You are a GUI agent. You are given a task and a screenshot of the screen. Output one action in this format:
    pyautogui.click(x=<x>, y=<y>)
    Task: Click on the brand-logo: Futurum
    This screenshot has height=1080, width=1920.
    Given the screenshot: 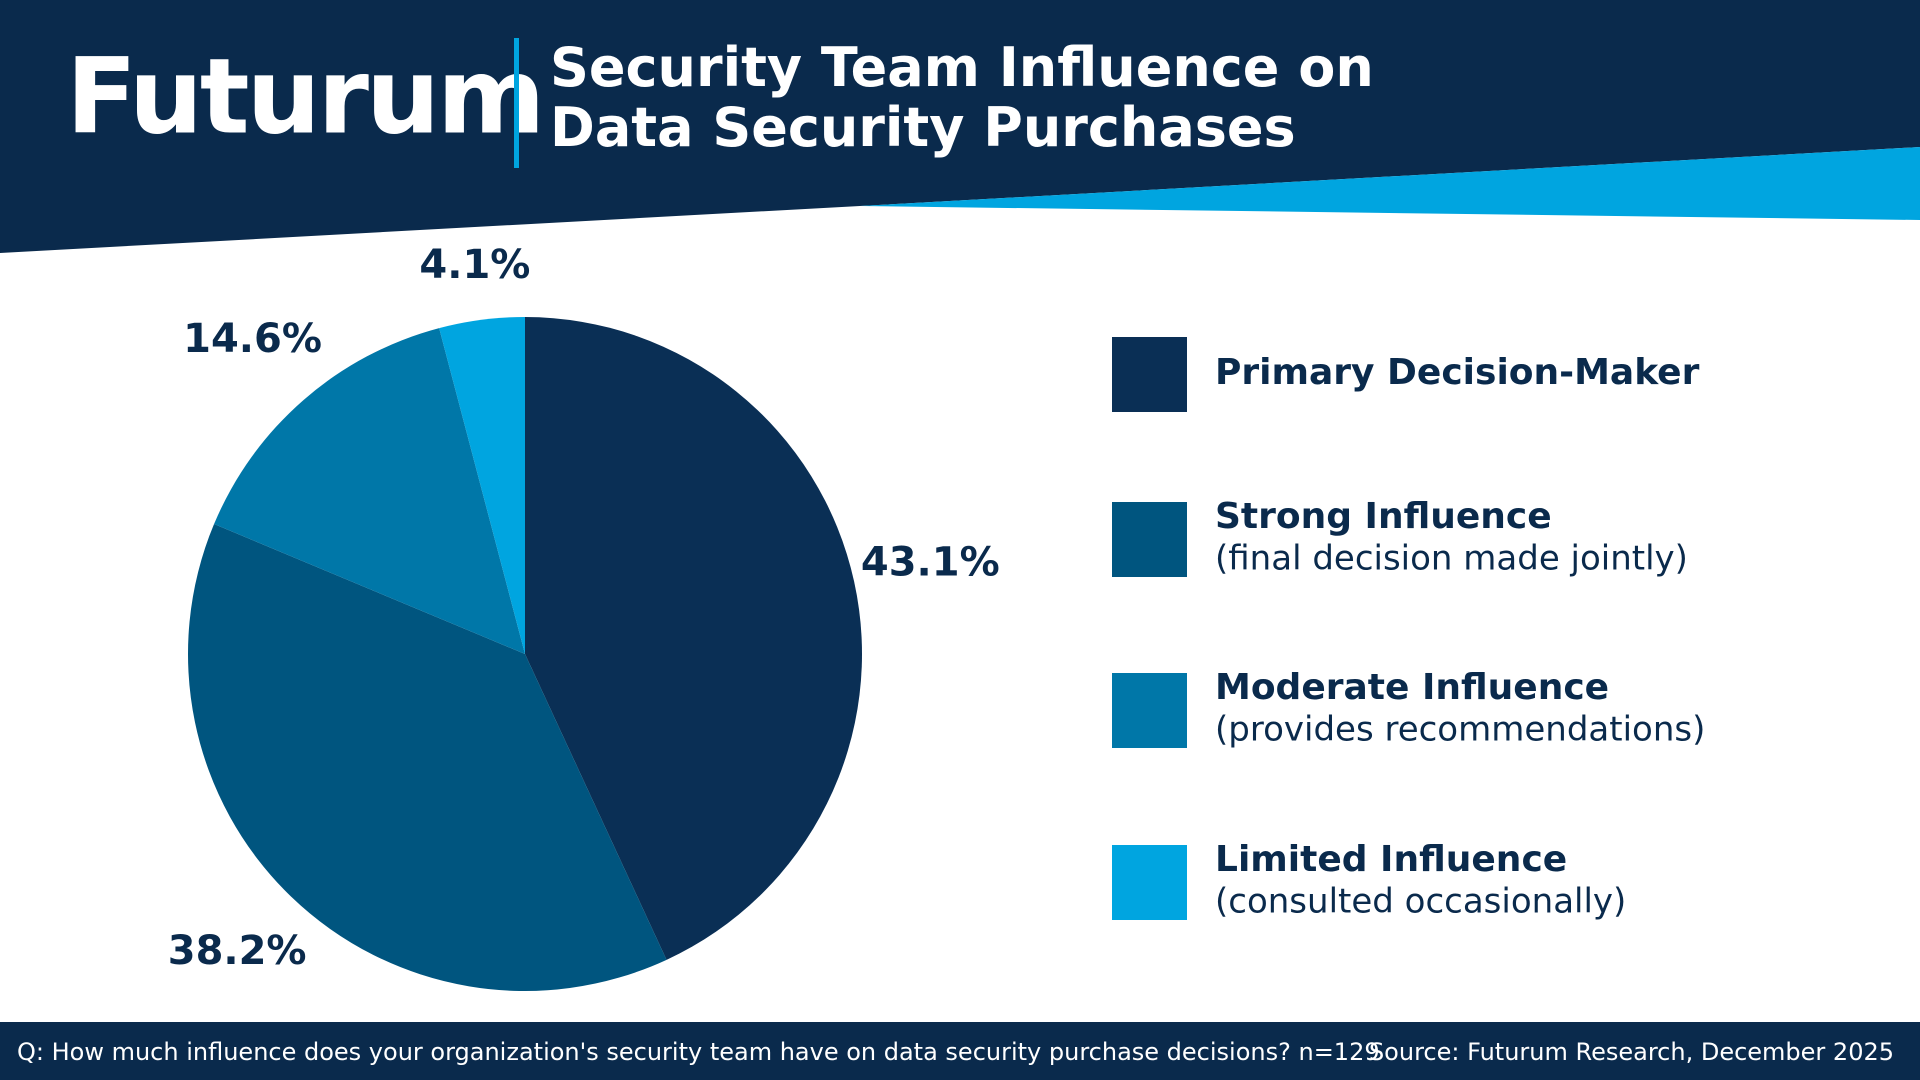 What is the action you would take?
    pyautogui.click(x=304, y=96)
    